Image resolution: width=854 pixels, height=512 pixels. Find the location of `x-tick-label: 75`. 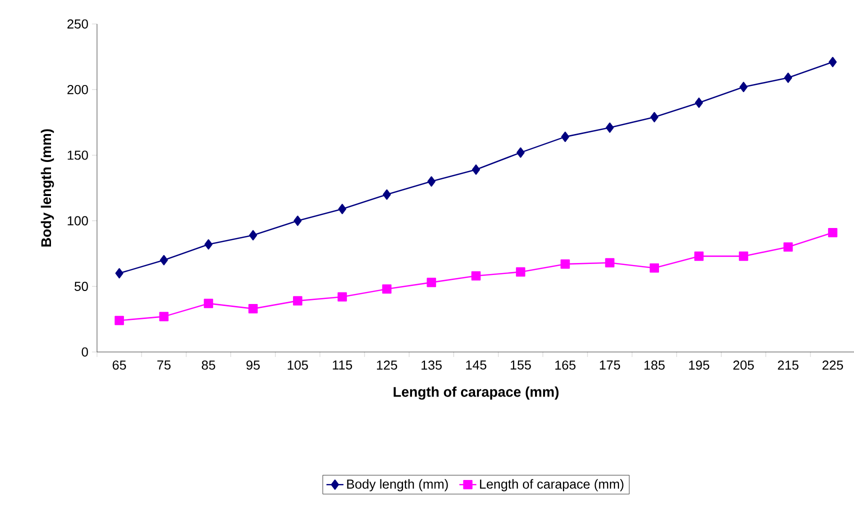

x-tick-label: 75 is located at coordinates (164, 365).